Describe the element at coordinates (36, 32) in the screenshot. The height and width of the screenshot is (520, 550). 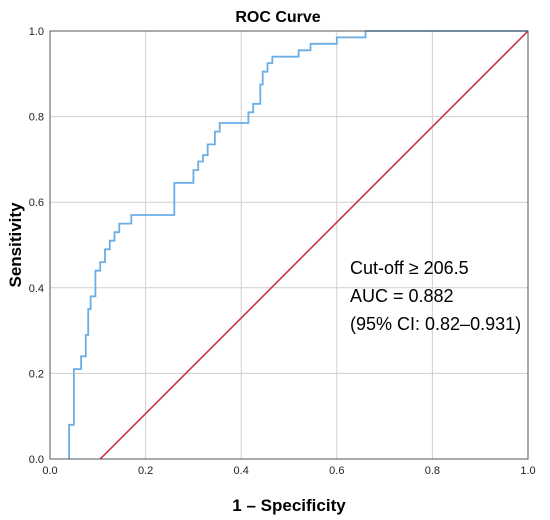
I see `y-tick-label: 1.0` at that location.